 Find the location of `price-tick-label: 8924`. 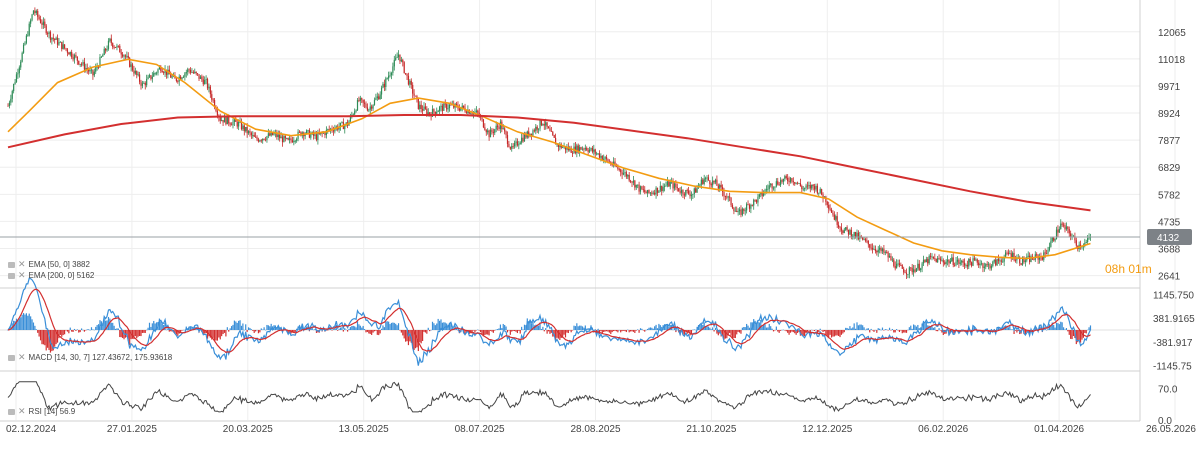

price-tick-label: 8924 is located at coordinates (1169, 114).